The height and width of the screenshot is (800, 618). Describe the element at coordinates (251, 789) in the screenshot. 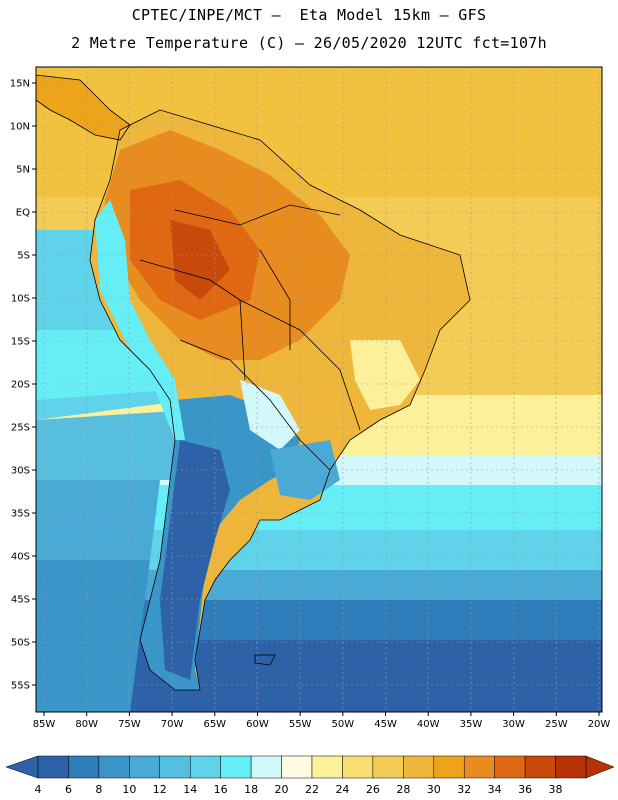

I see `colorbar-label: 18` at that location.